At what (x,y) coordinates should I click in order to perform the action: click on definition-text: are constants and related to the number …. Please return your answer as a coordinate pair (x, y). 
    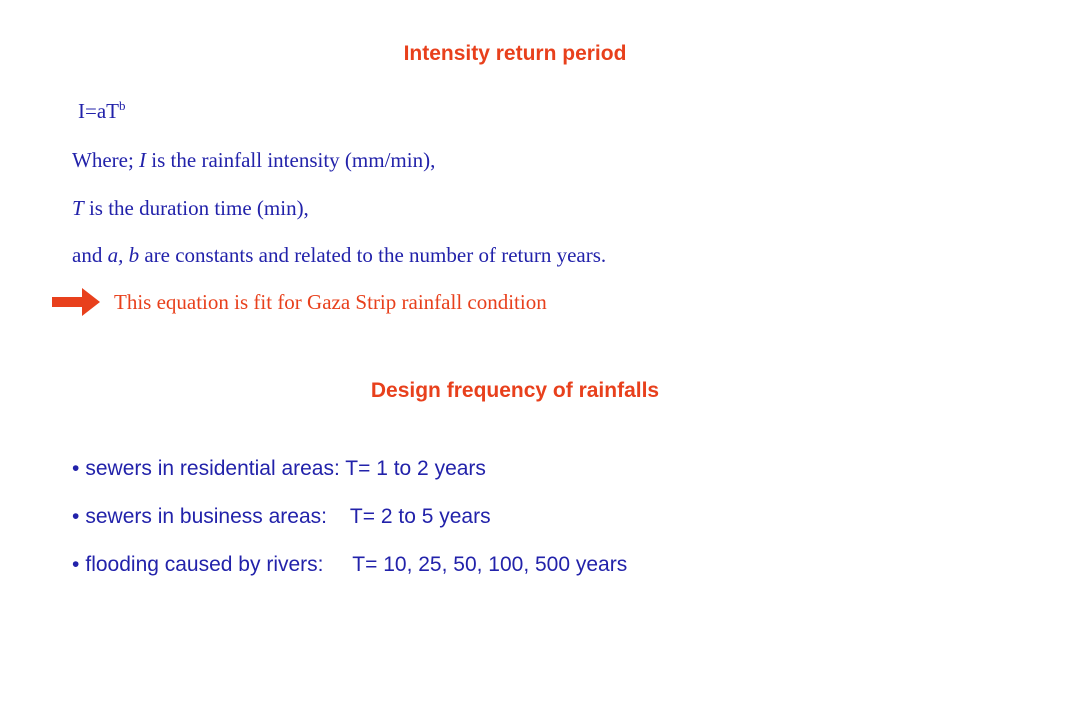
    Looking at the image, I should click on (373, 255).